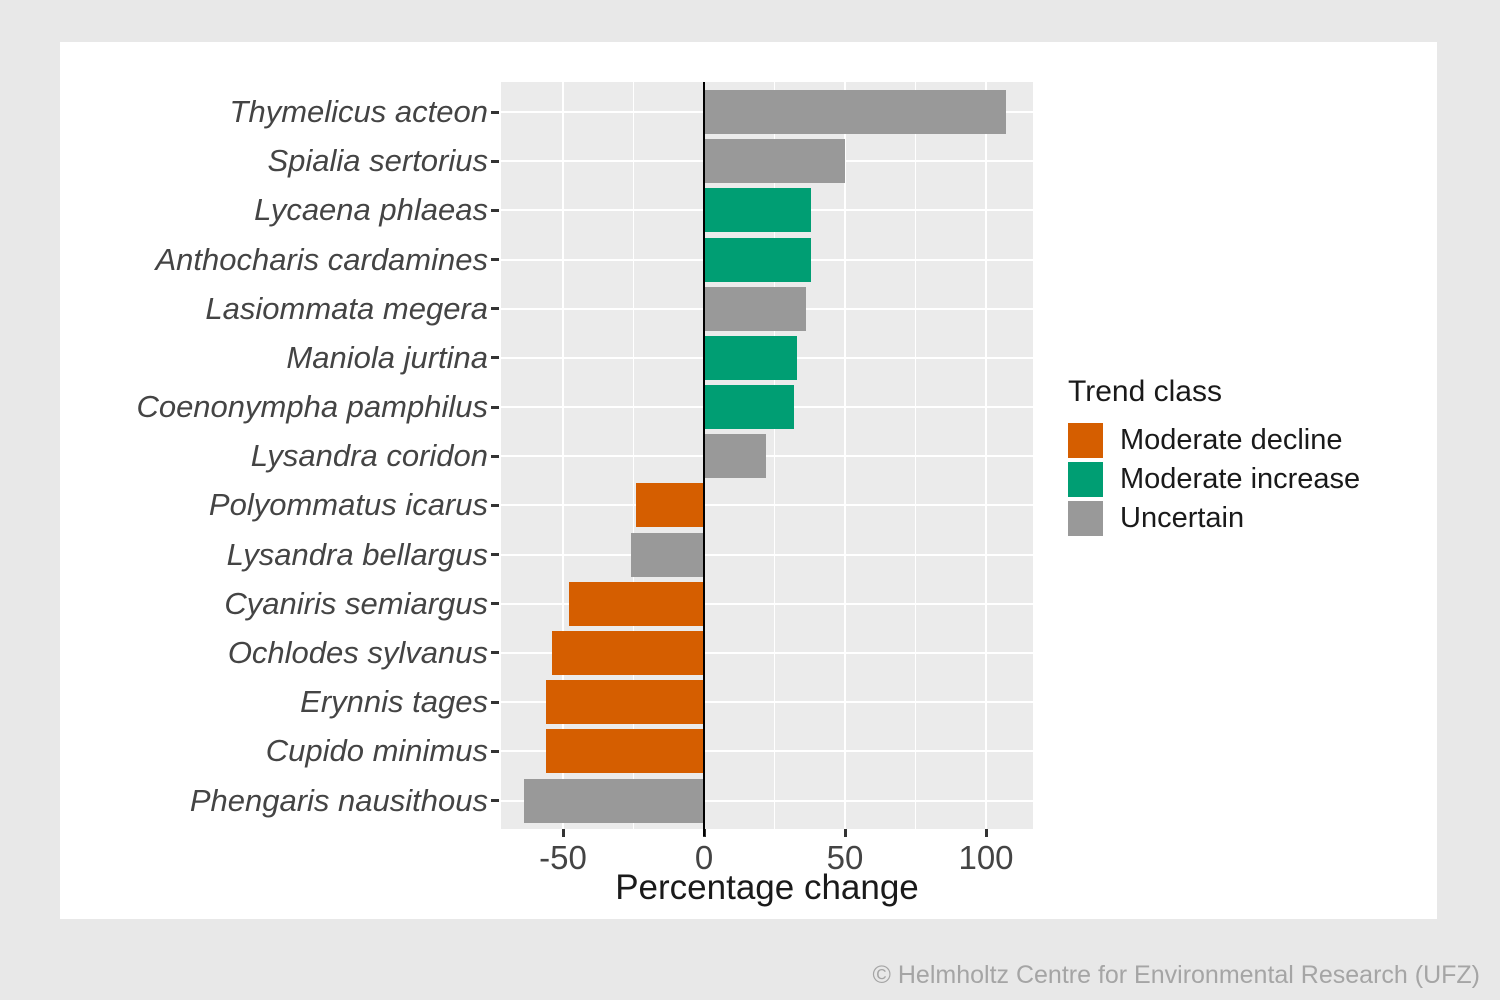 The image size is (1500, 1000). Describe the element at coordinates (563, 857) in the screenshot. I see `x-tick-label: -50` at that location.